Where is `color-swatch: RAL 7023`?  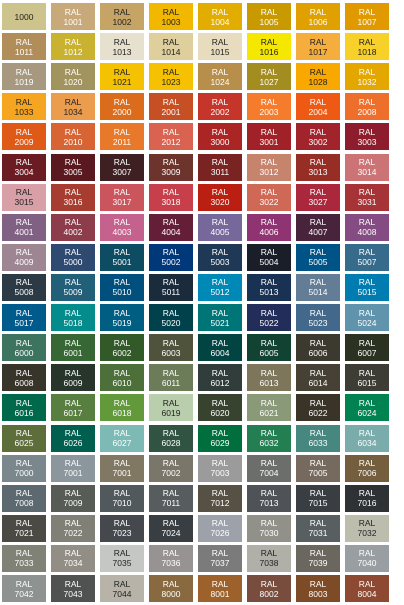 color-swatch: RAL 7023 is located at coordinates (122, 528).